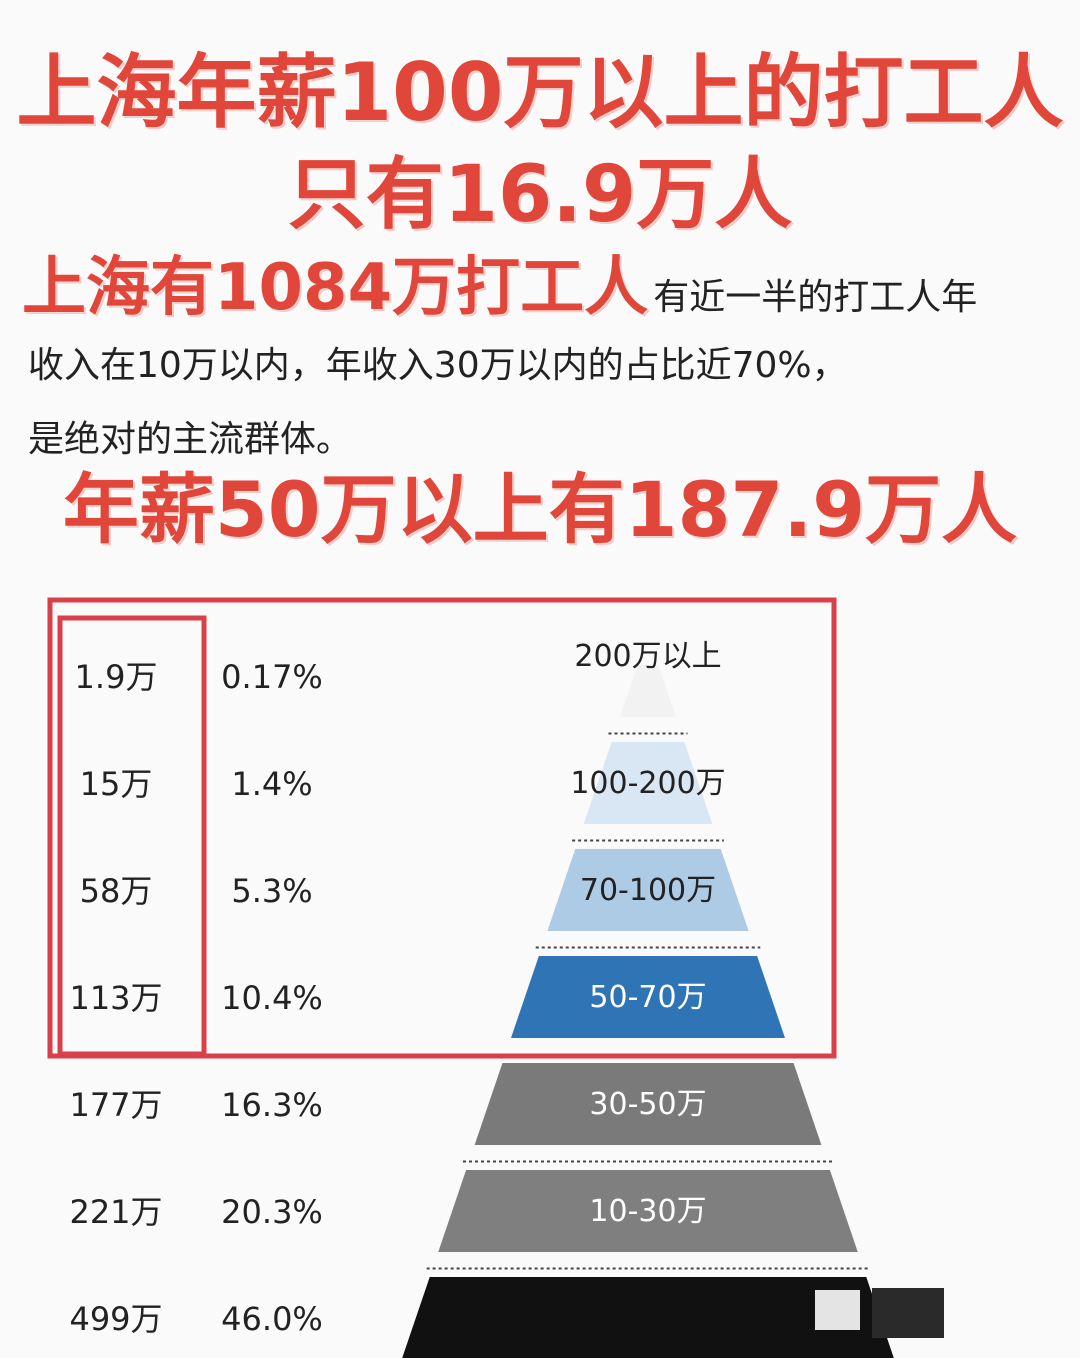 This screenshot has height=1358, width=1080. What do you see at coordinates (272, 998) in the screenshot?
I see `row-share: 10.4%` at bounding box center [272, 998].